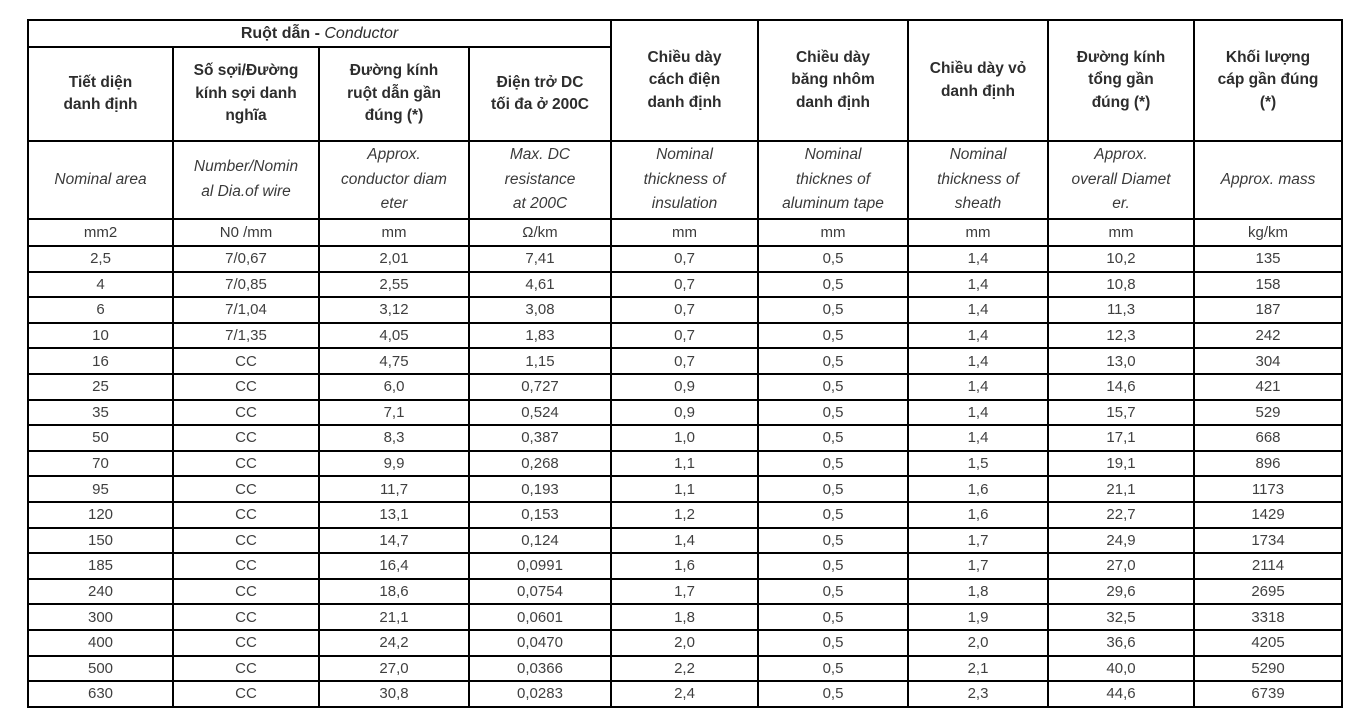 This screenshot has width=1372, height=708. I want to click on table-cell: 187, so click(1268, 310).